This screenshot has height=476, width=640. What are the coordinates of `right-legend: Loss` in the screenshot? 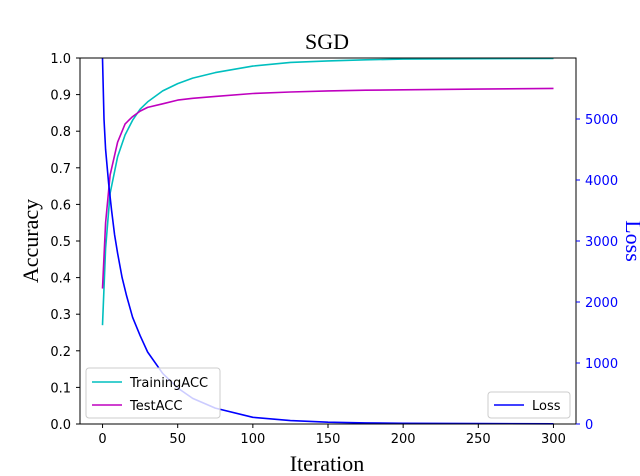 It's located at (529, 405).